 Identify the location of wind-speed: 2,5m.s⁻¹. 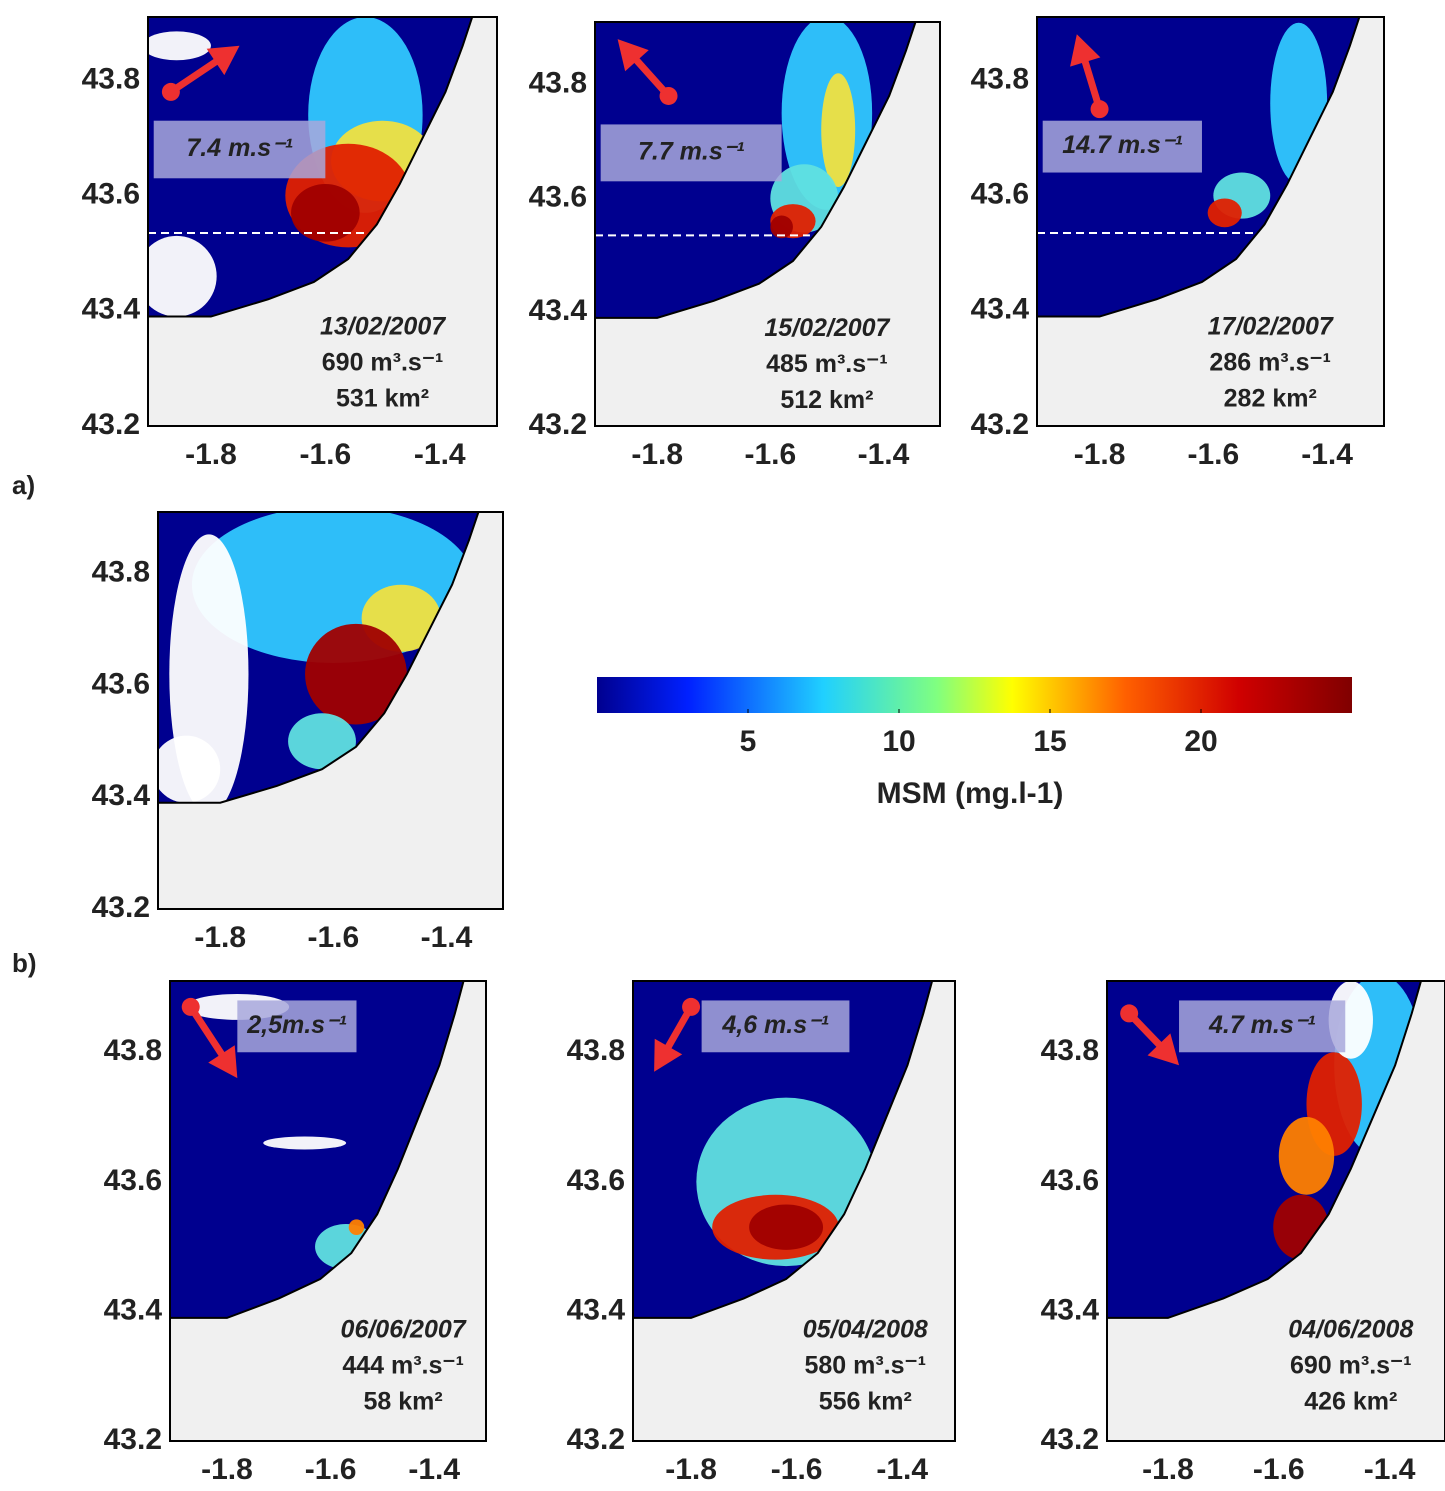
(296, 1025).